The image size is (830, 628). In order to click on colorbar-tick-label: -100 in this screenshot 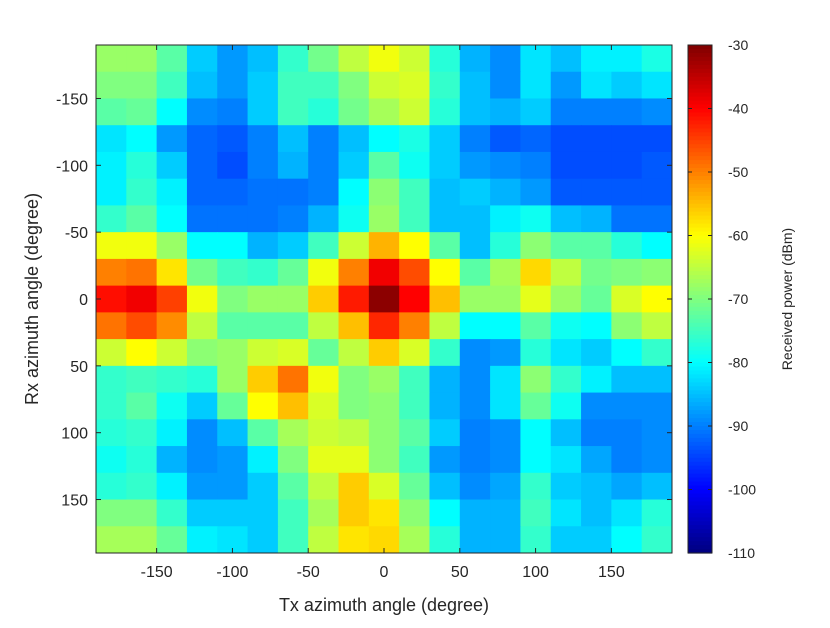, I will do `click(742, 490)`.